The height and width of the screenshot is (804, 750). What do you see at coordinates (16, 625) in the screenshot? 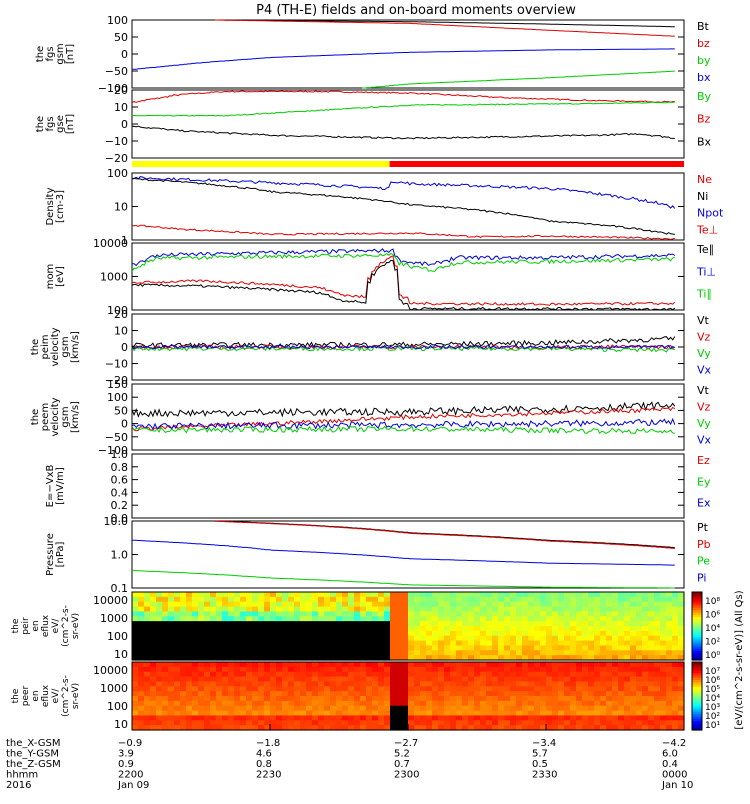
I see `spectrogram-ylabel-line: the` at bounding box center [16, 625].